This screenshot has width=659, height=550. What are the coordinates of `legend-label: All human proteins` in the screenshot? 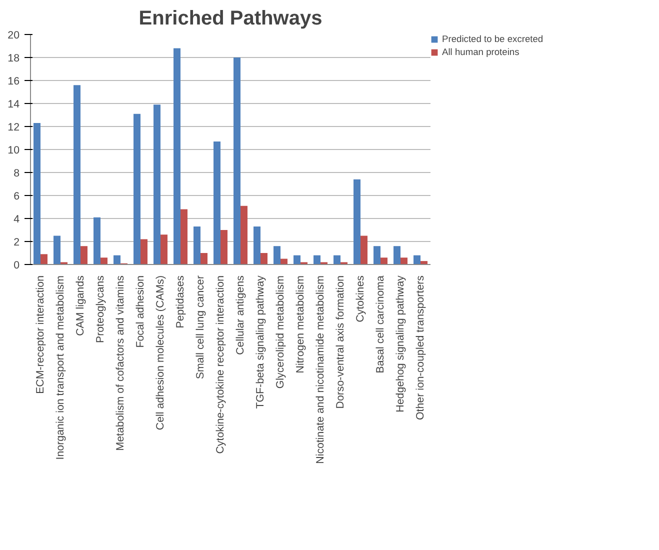 It's located at (481, 52).